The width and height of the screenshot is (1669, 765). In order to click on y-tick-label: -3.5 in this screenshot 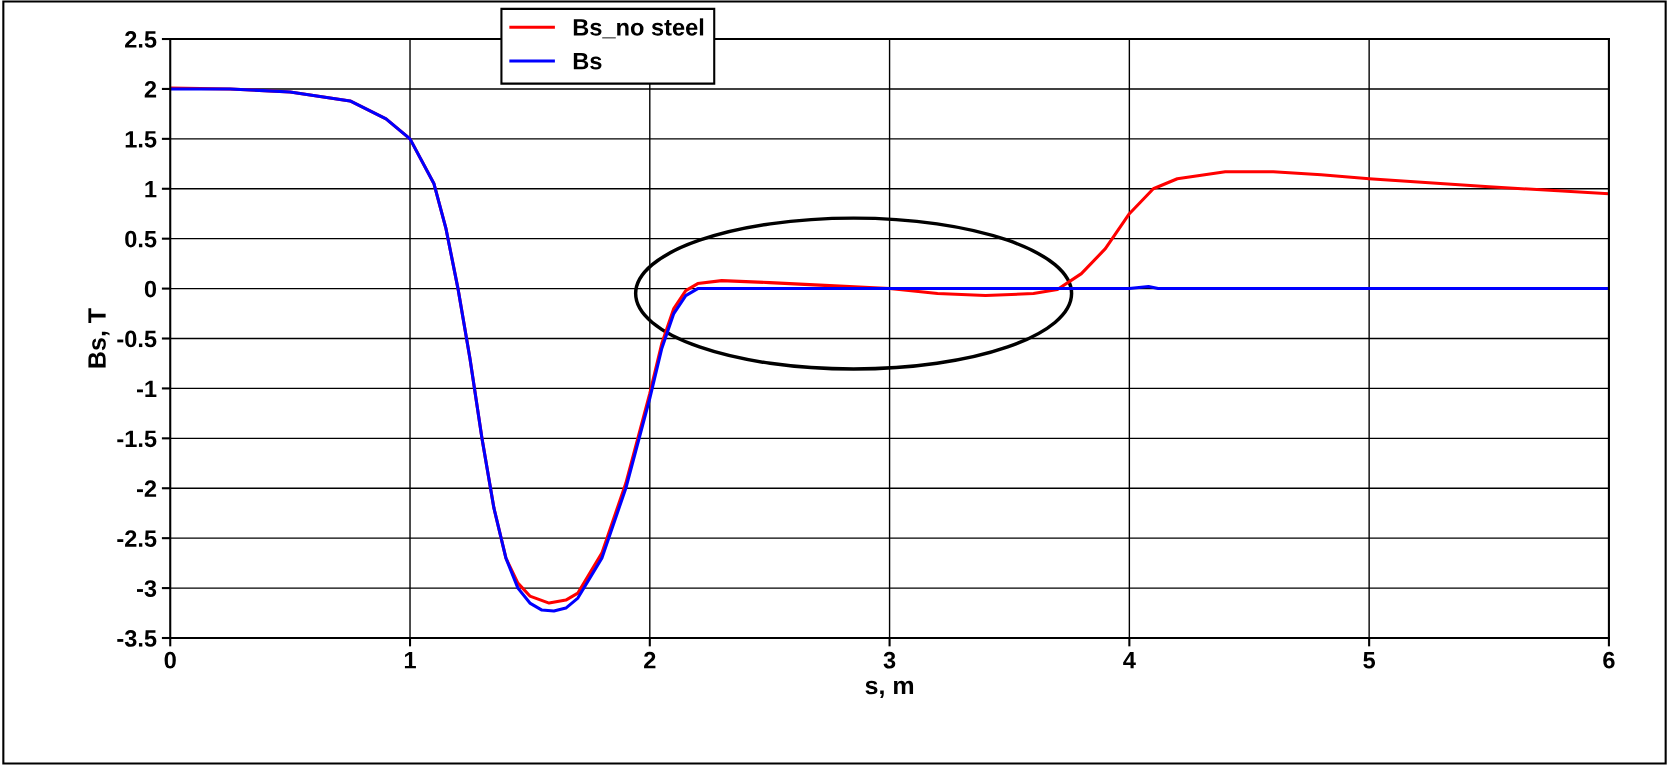, I will do `click(137, 638)`.